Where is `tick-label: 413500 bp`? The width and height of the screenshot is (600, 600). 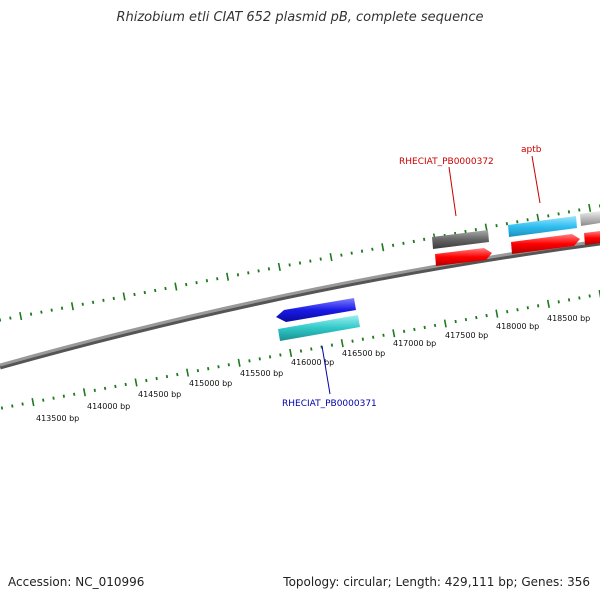
tick-label: 413500 bp is located at coordinates (57, 418).